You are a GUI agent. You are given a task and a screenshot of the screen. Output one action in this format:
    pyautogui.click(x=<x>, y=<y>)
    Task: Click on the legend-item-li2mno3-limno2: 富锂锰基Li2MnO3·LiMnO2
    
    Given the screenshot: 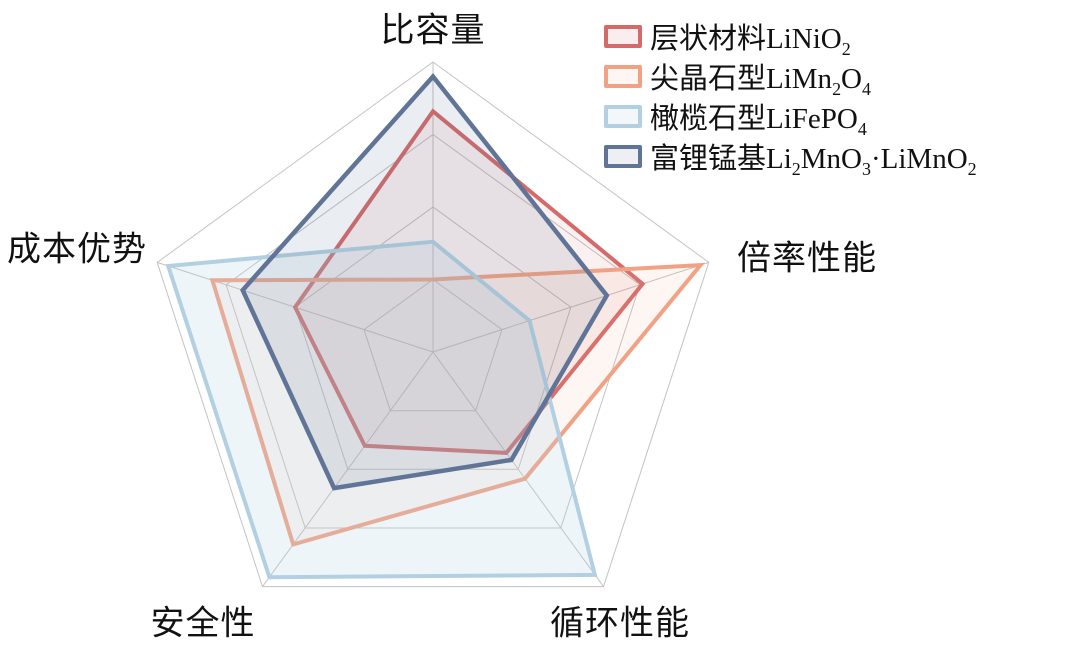 What is the action you would take?
    pyautogui.click(x=790, y=157)
    